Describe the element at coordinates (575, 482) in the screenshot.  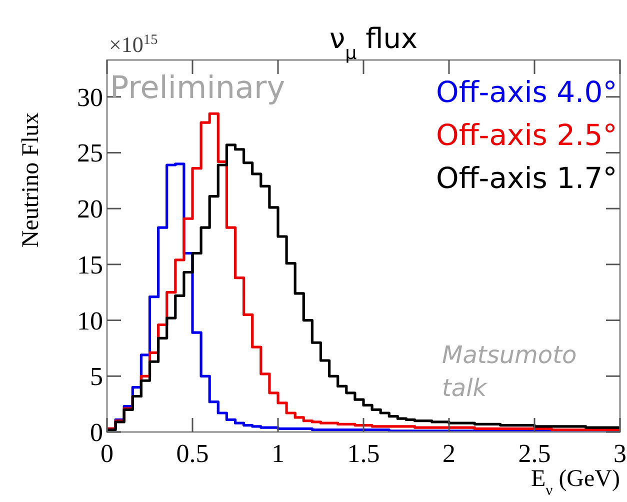
I see `x-axis-title: E$_{ν}$ (GeV)` at that location.